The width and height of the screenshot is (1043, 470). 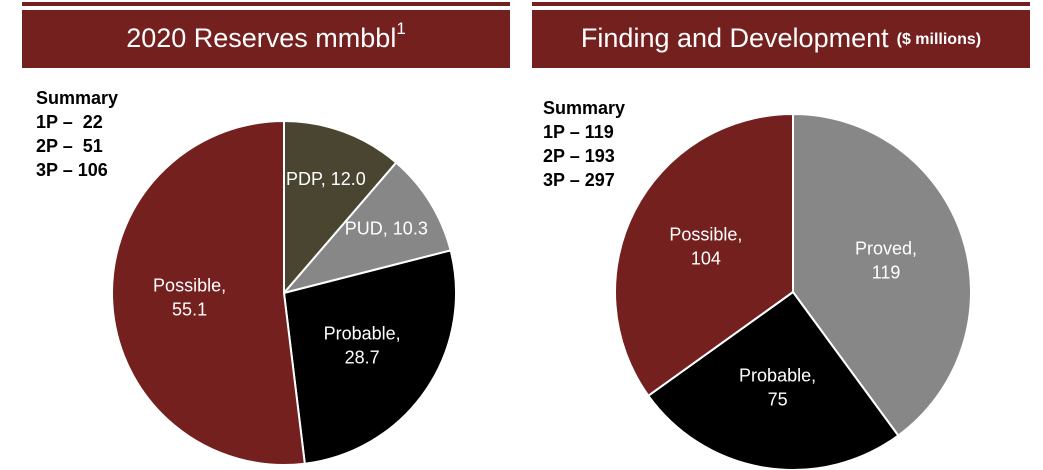 What do you see at coordinates (362, 345) in the screenshot?
I see `slice-label: Probable, 28.7` at bounding box center [362, 345].